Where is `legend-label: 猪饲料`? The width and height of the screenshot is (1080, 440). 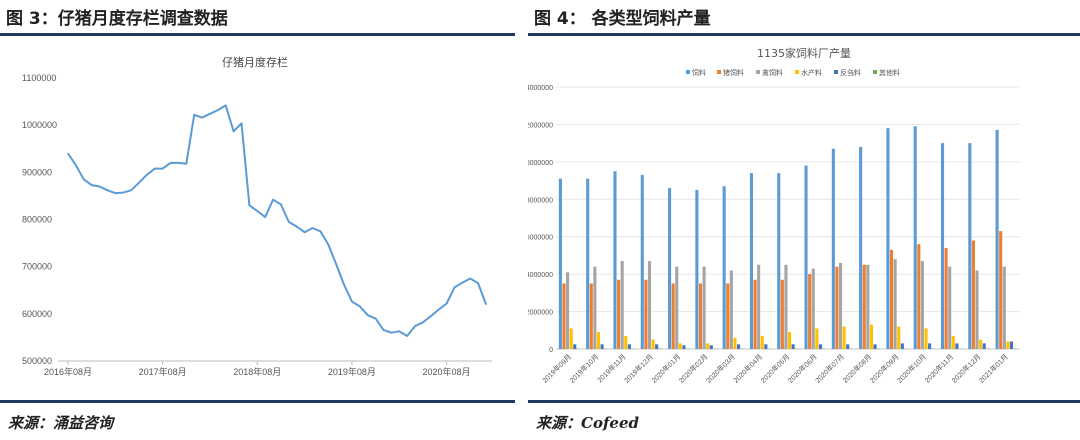
legend-label: 猪饲料 is located at coordinates (733, 72).